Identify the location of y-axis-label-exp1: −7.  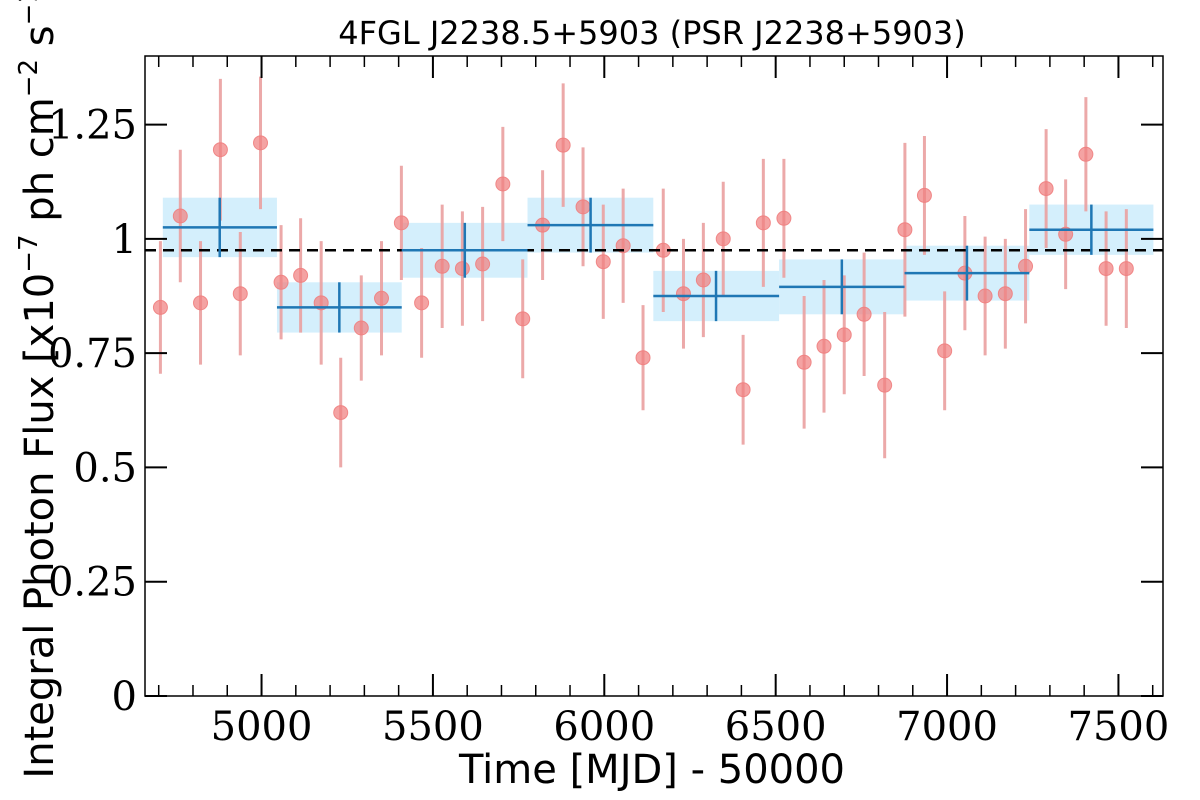
(29, 253).